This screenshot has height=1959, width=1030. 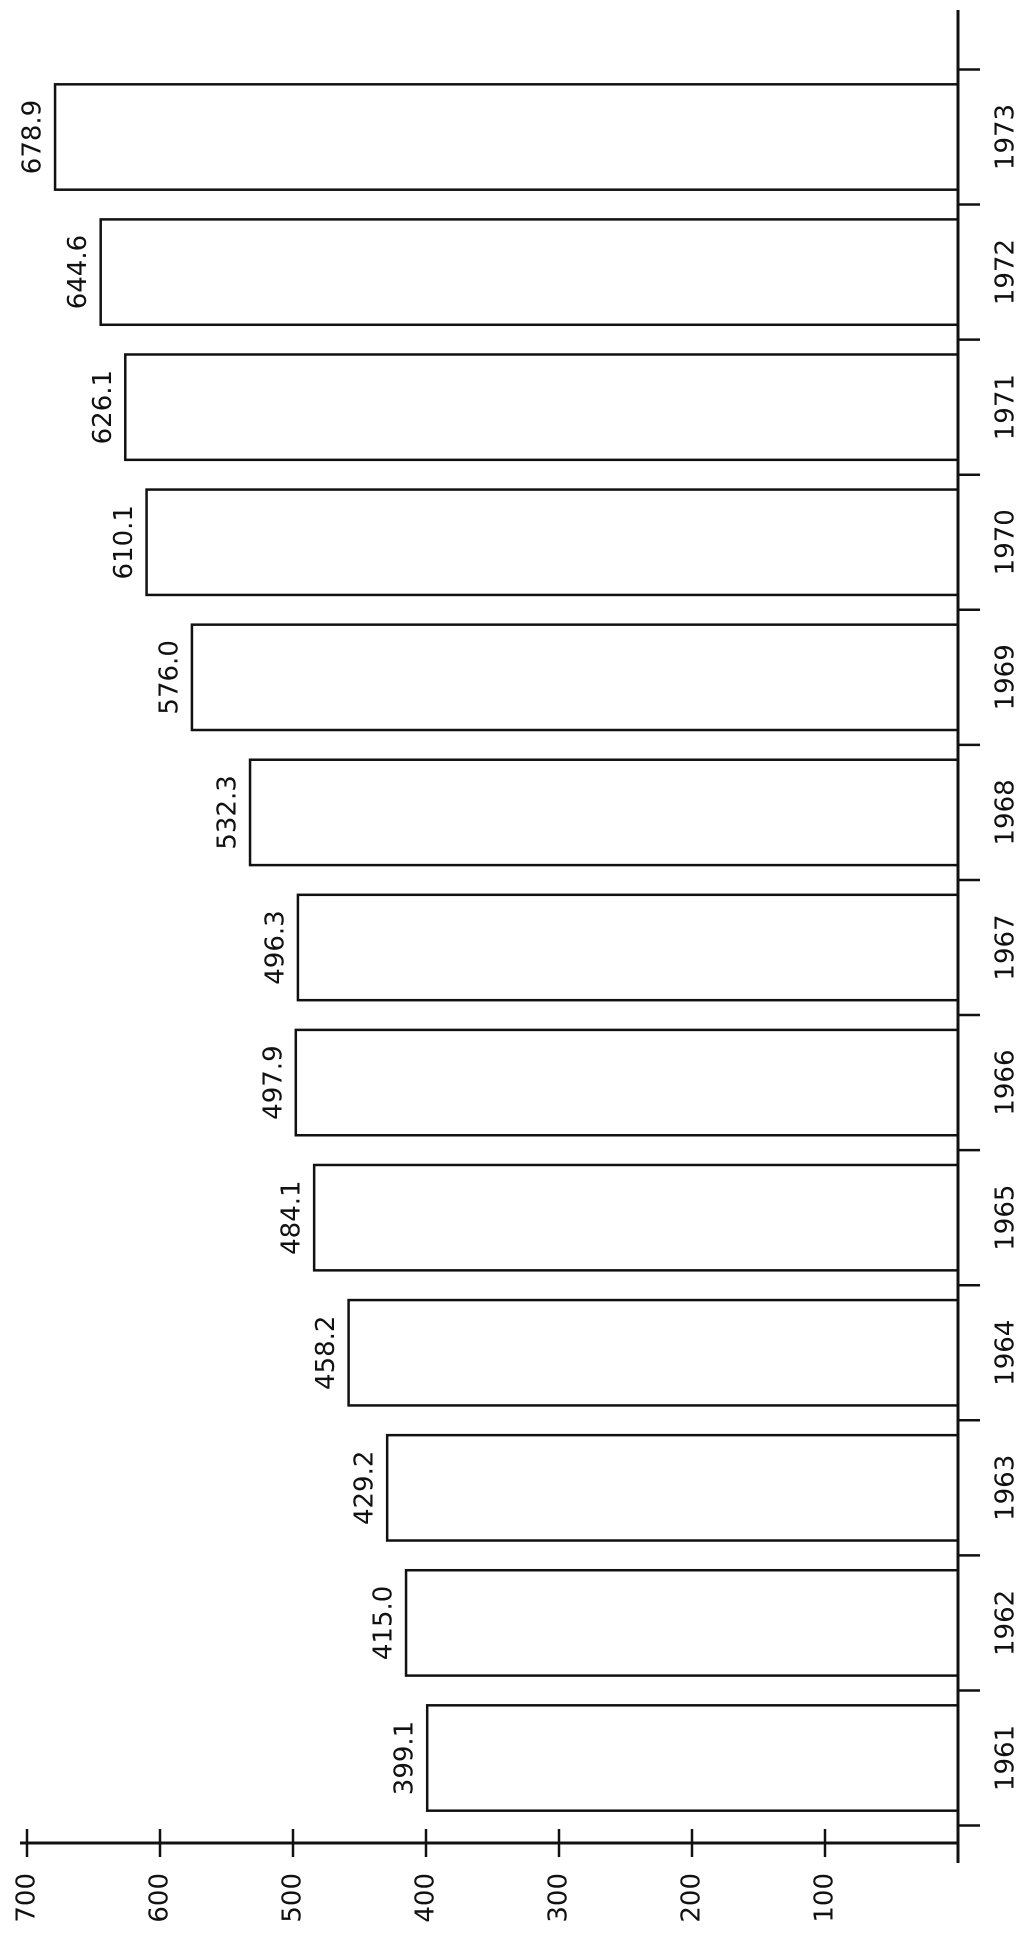 What do you see at coordinates (78, 272) in the screenshot?
I see `value-label: 644.6` at bounding box center [78, 272].